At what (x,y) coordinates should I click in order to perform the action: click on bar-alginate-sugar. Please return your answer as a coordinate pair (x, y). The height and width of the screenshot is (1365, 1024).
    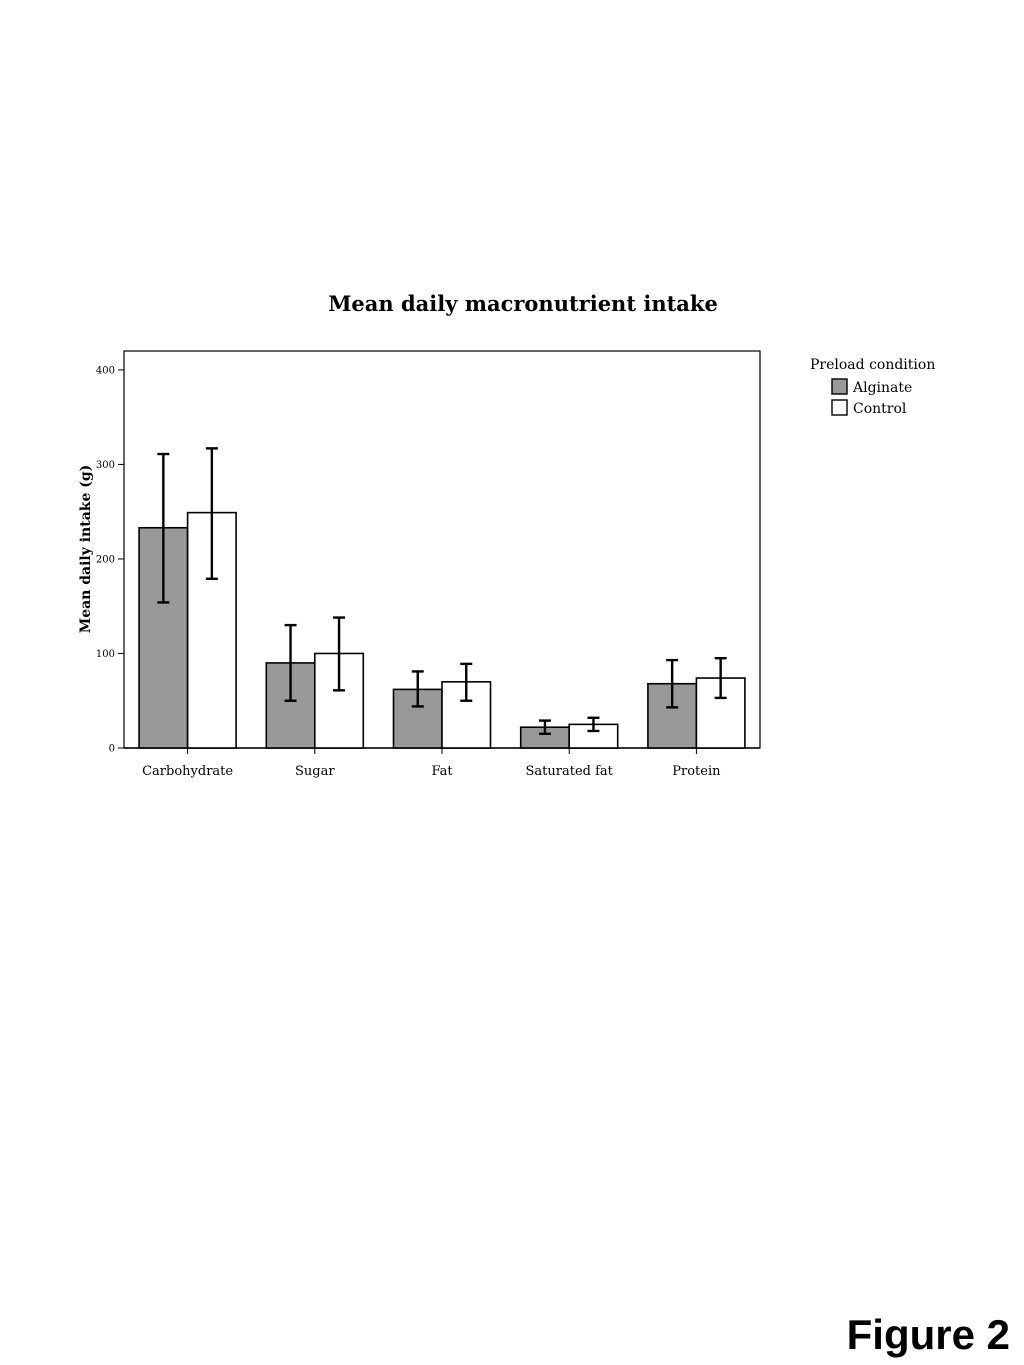
    Looking at the image, I should click on (290, 705).